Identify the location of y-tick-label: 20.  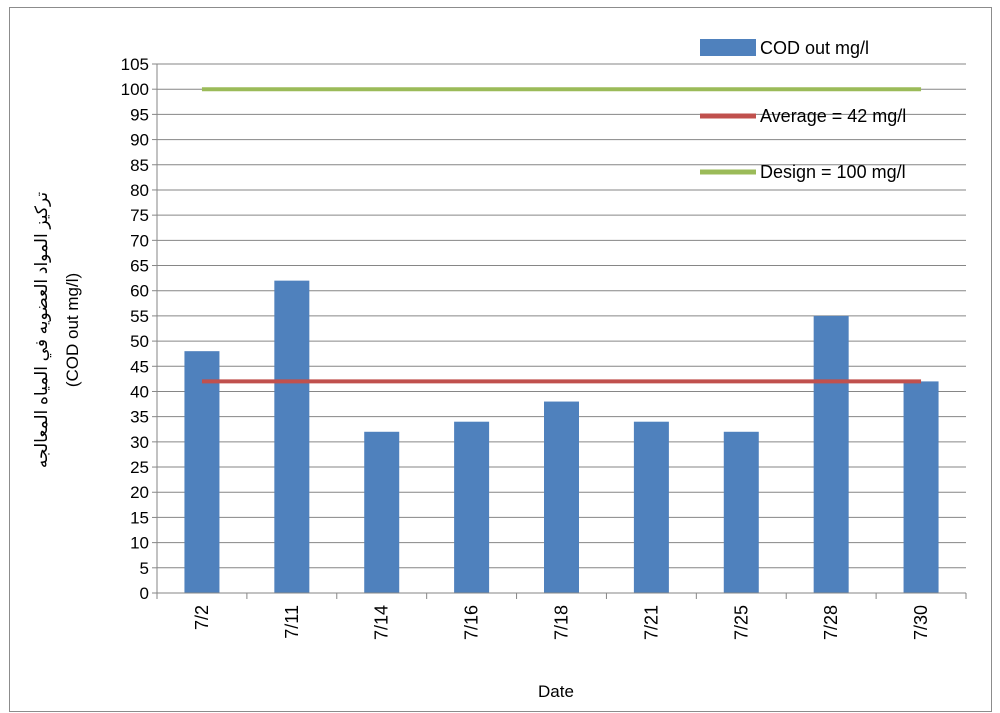
(139, 492).